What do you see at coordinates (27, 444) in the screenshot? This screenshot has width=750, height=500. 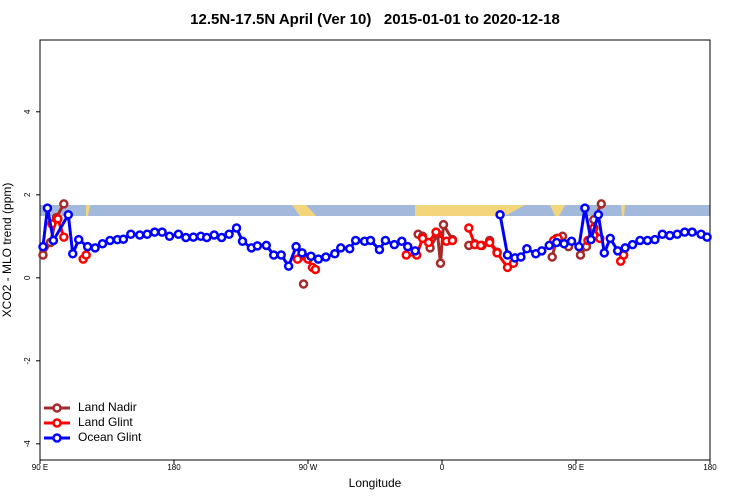 I see `y-tick-label: -4` at bounding box center [27, 444].